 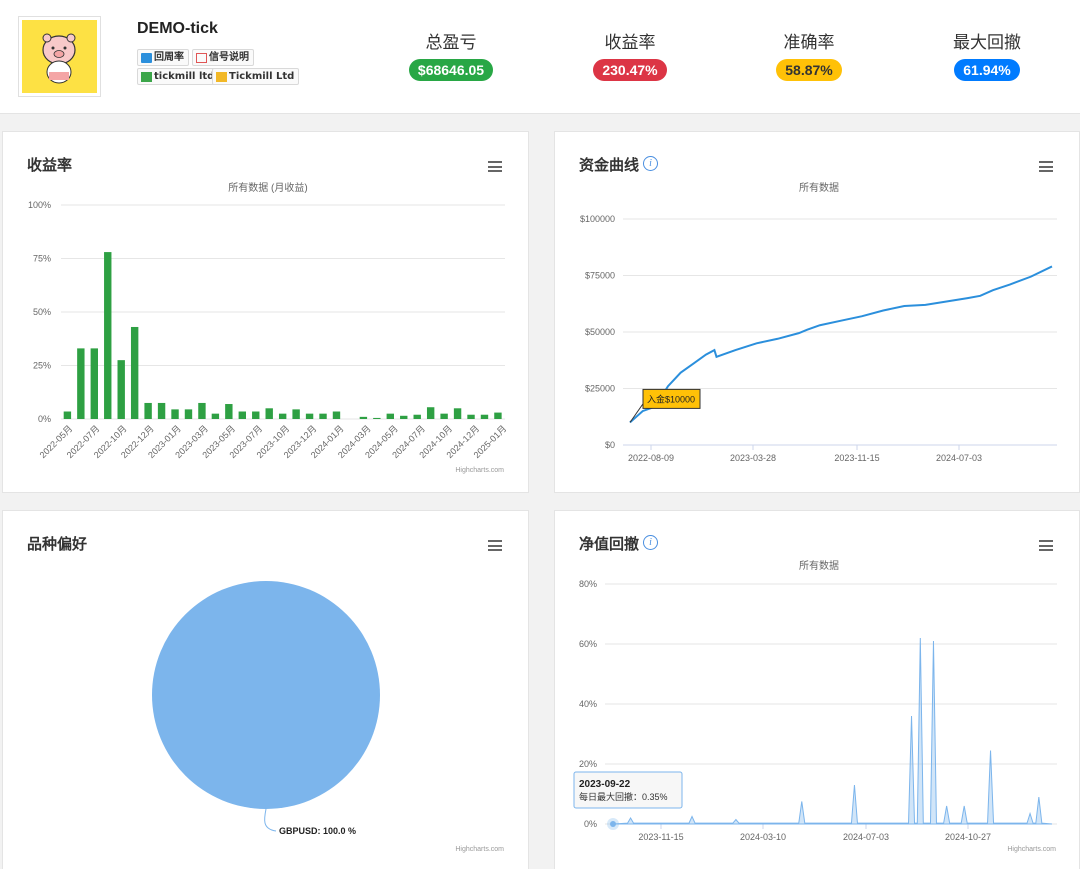 What do you see at coordinates (651, 458) in the screenshot?
I see `x-tick-label: 2022-08-09` at bounding box center [651, 458].